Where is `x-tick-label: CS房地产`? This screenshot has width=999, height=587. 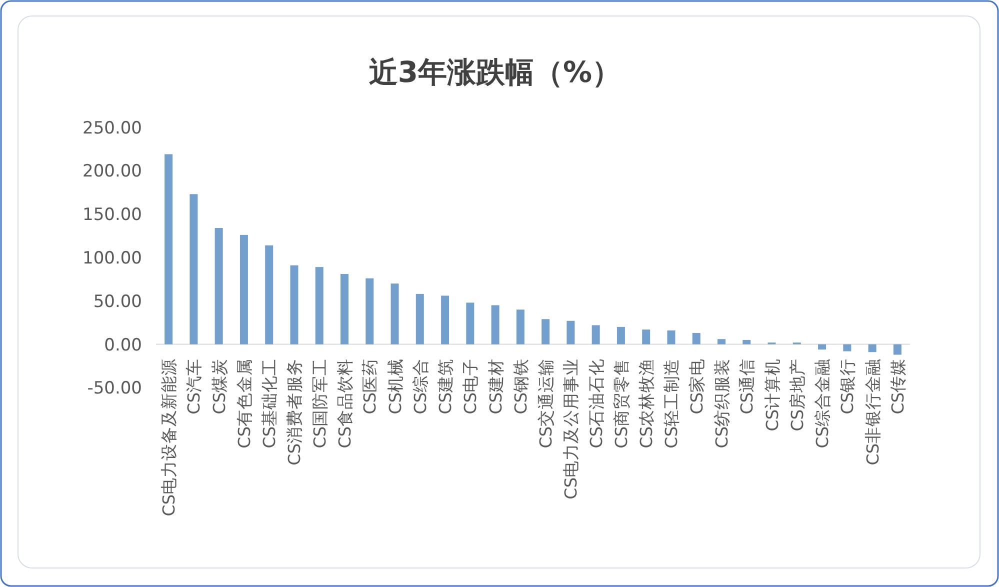 x-tick-label: CS房地产 is located at coordinates (797, 395).